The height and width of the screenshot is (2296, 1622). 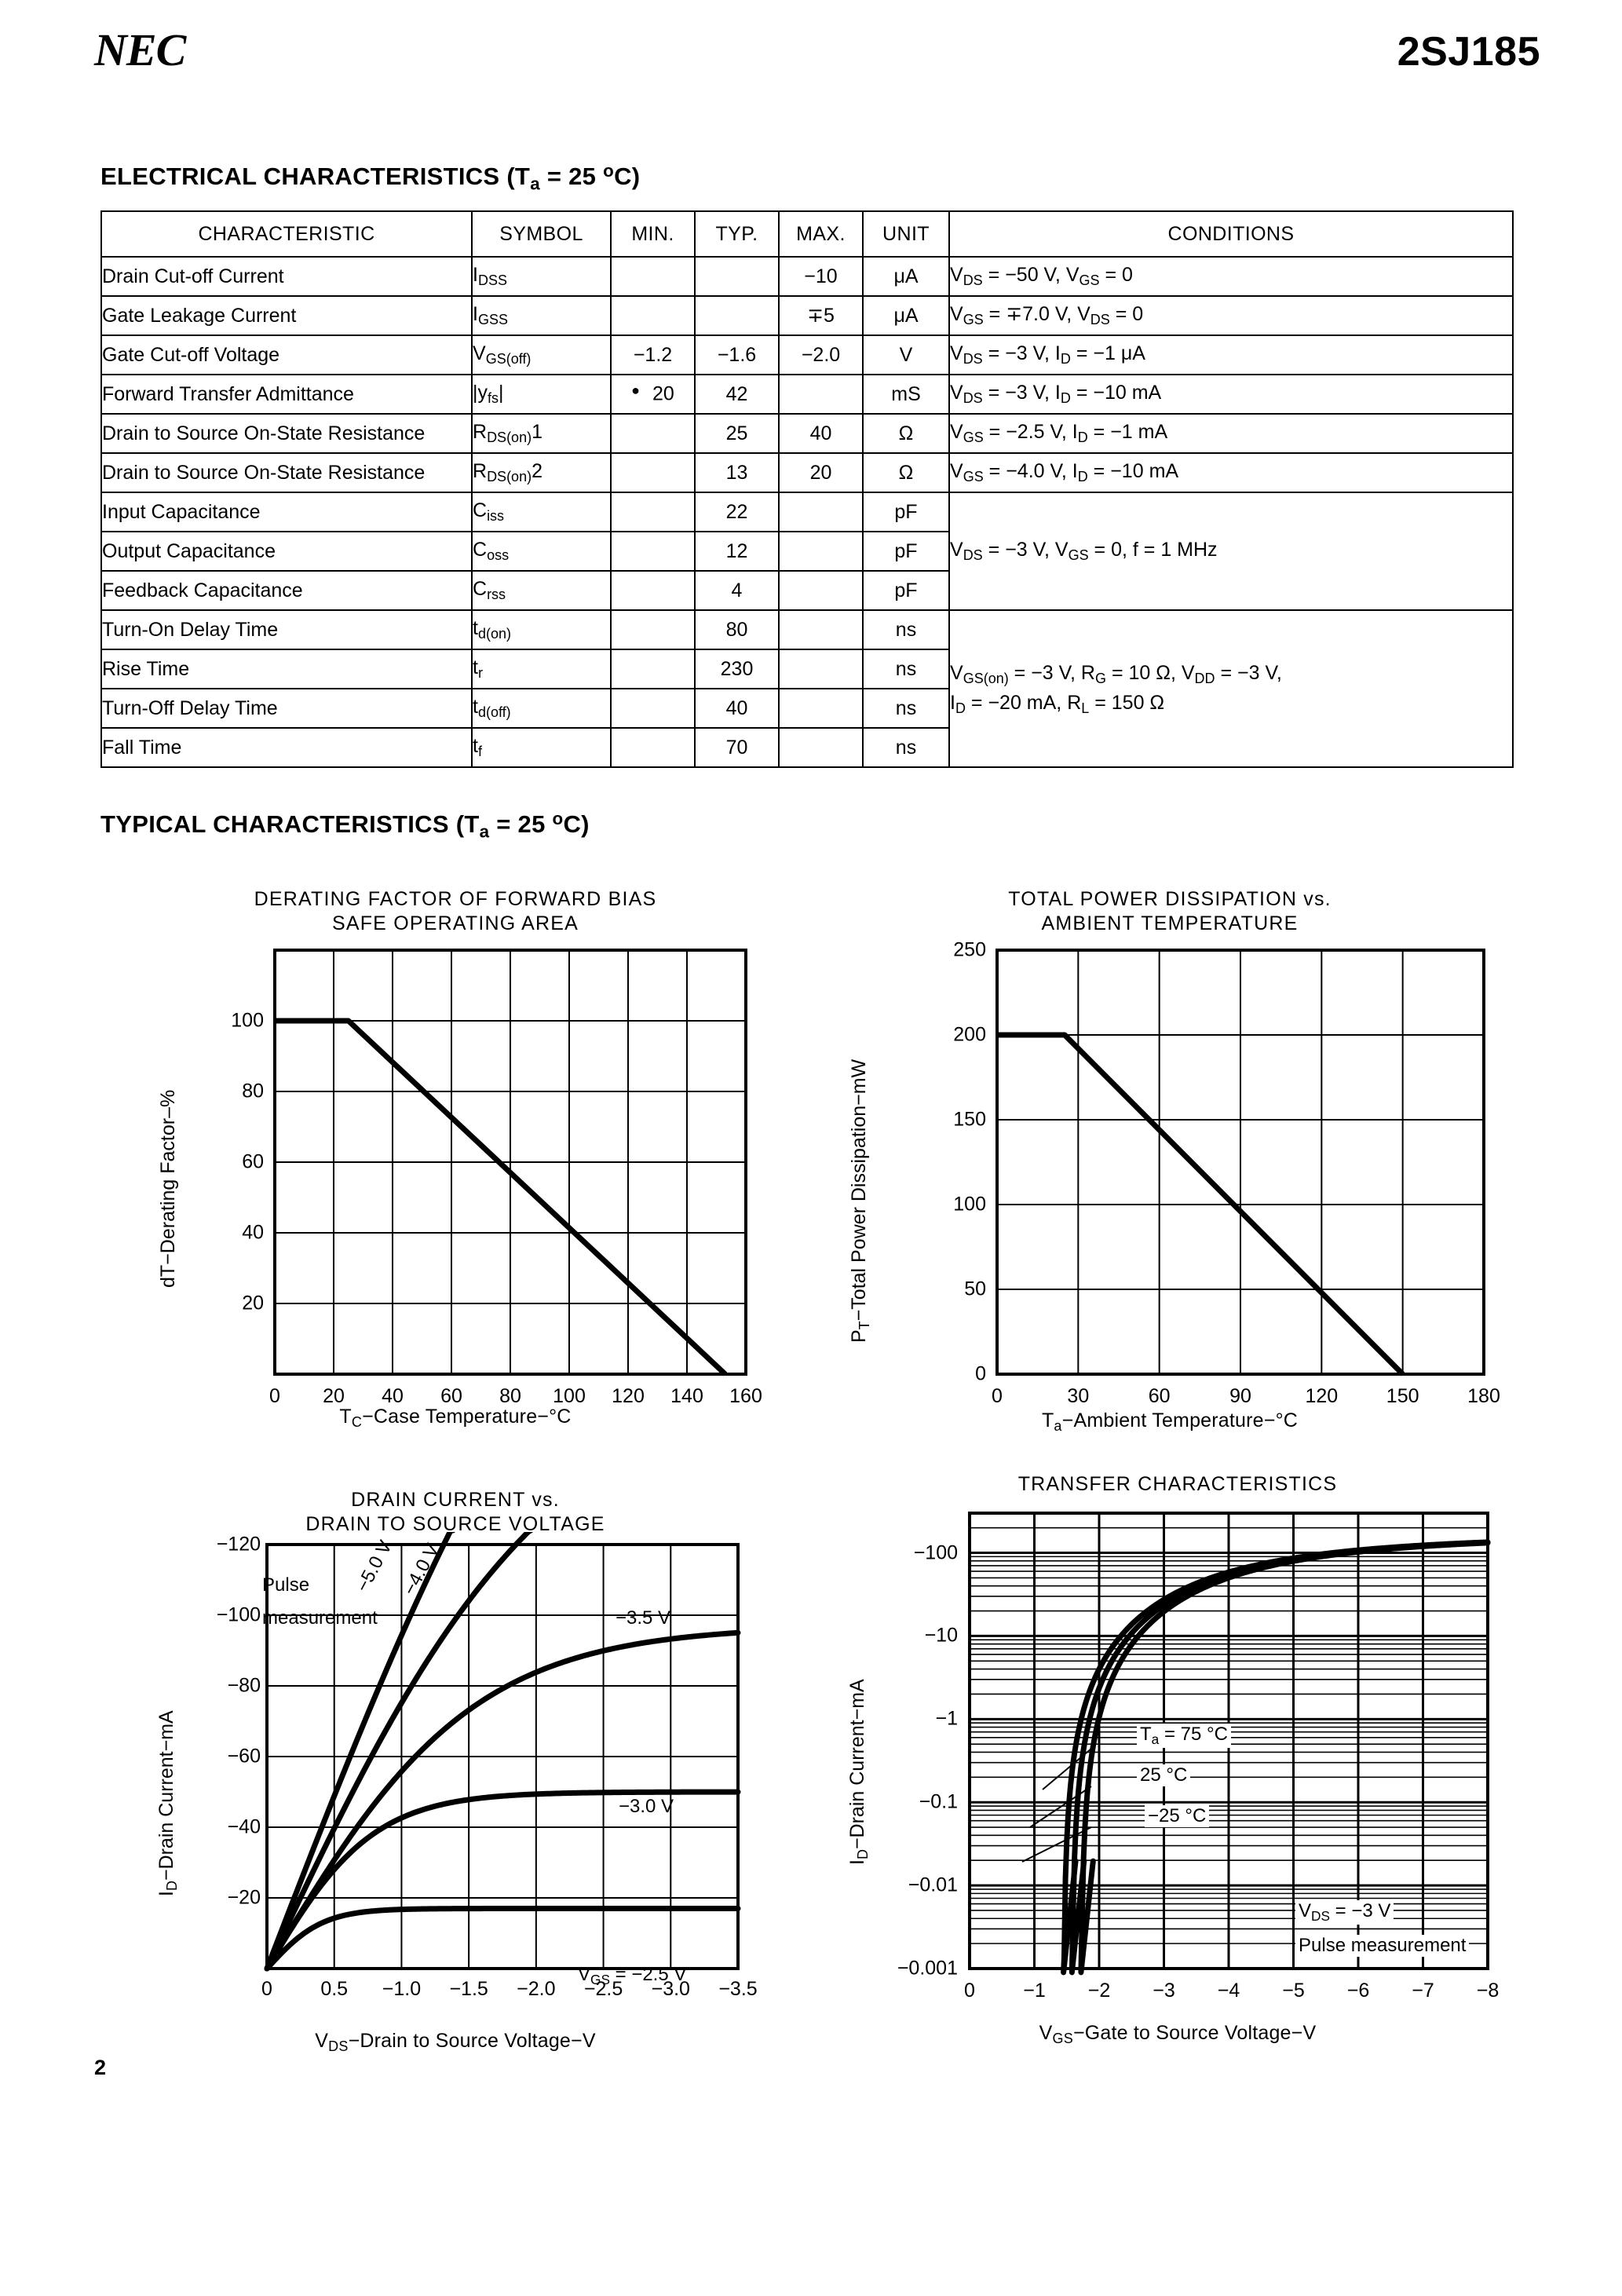 I want to click on axis-tick-label: −0.001, so click(x=927, y=1969).